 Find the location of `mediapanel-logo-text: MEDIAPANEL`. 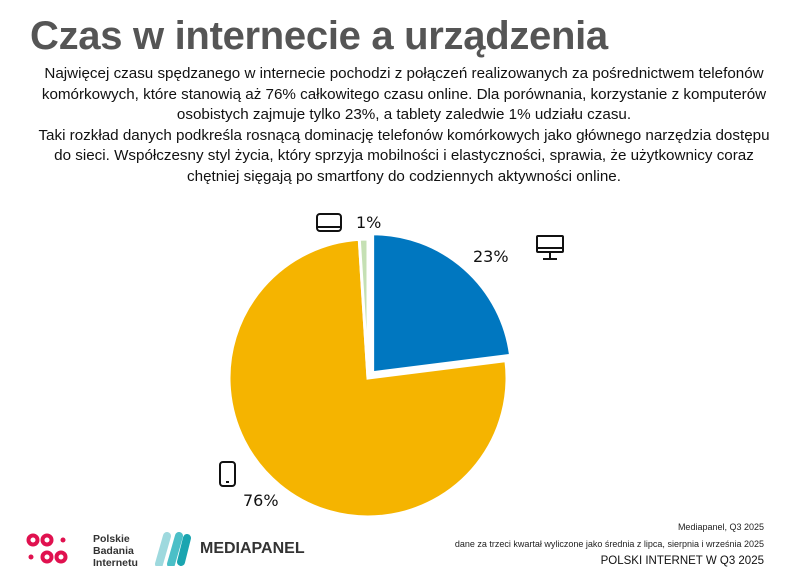

mediapanel-logo-text: MEDIAPANEL is located at coordinates (252, 548).